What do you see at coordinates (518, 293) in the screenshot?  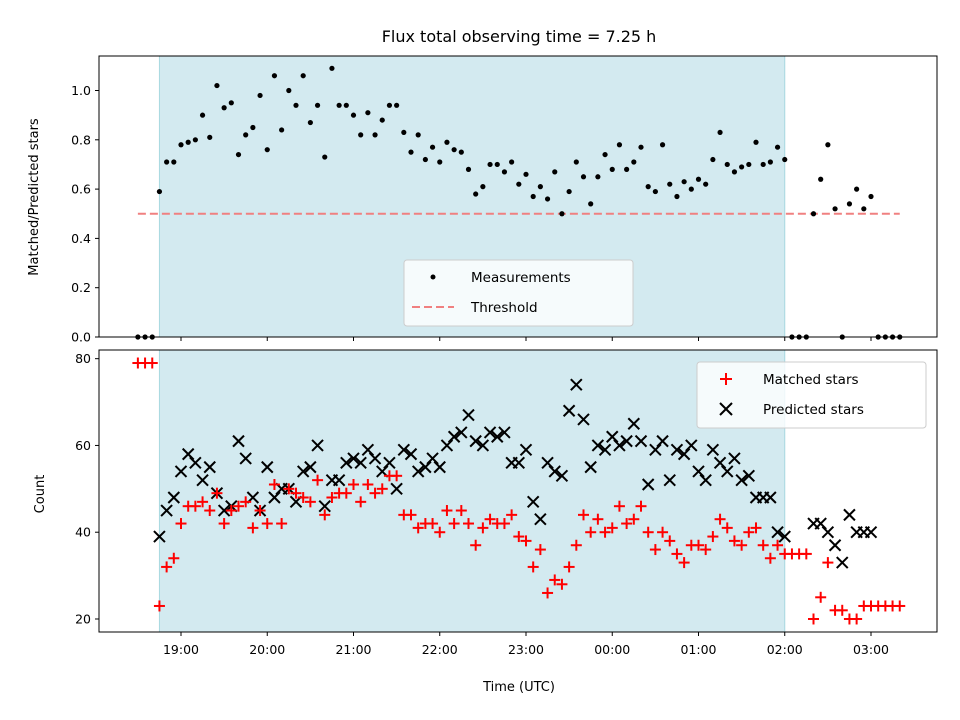 I see `top-legend: Measurements Threshold` at bounding box center [518, 293].